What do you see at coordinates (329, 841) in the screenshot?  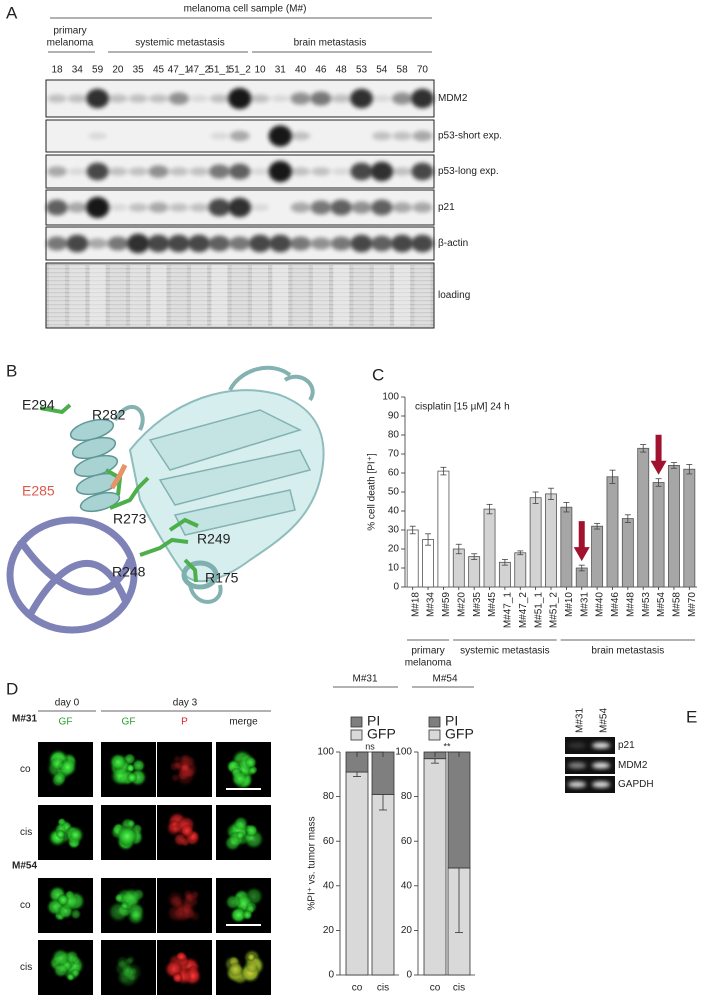 I see `y-tick-label: 60` at bounding box center [329, 841].